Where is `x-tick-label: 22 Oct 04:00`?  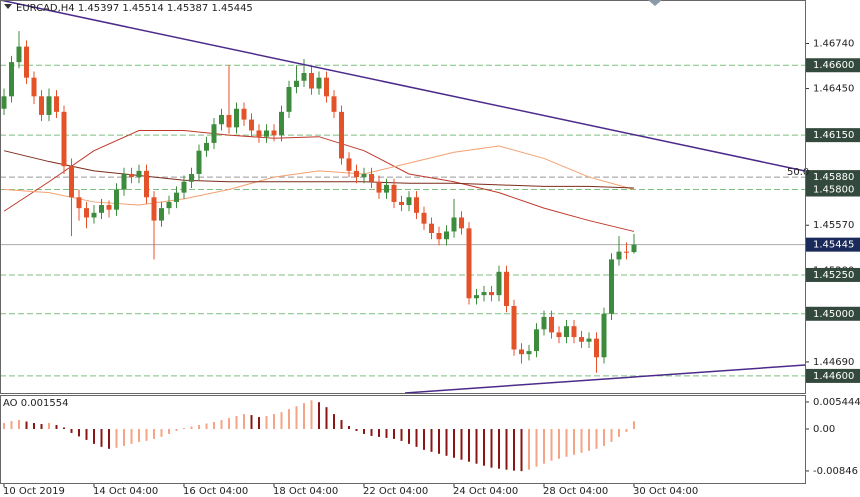
x-tick-label: 22 Oct 04:00 is located at coordinates (395, 491).